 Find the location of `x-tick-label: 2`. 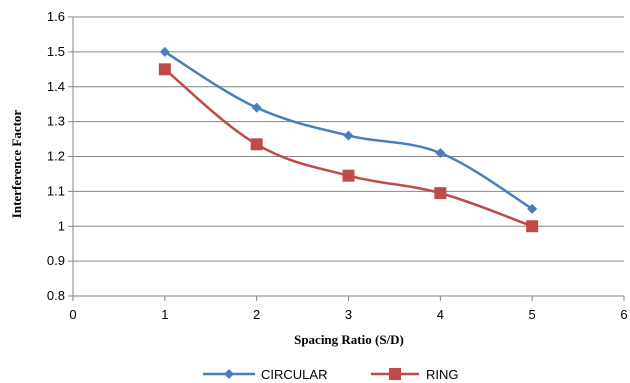

x-tick-label: 2 is located at coordinates (256, 314).